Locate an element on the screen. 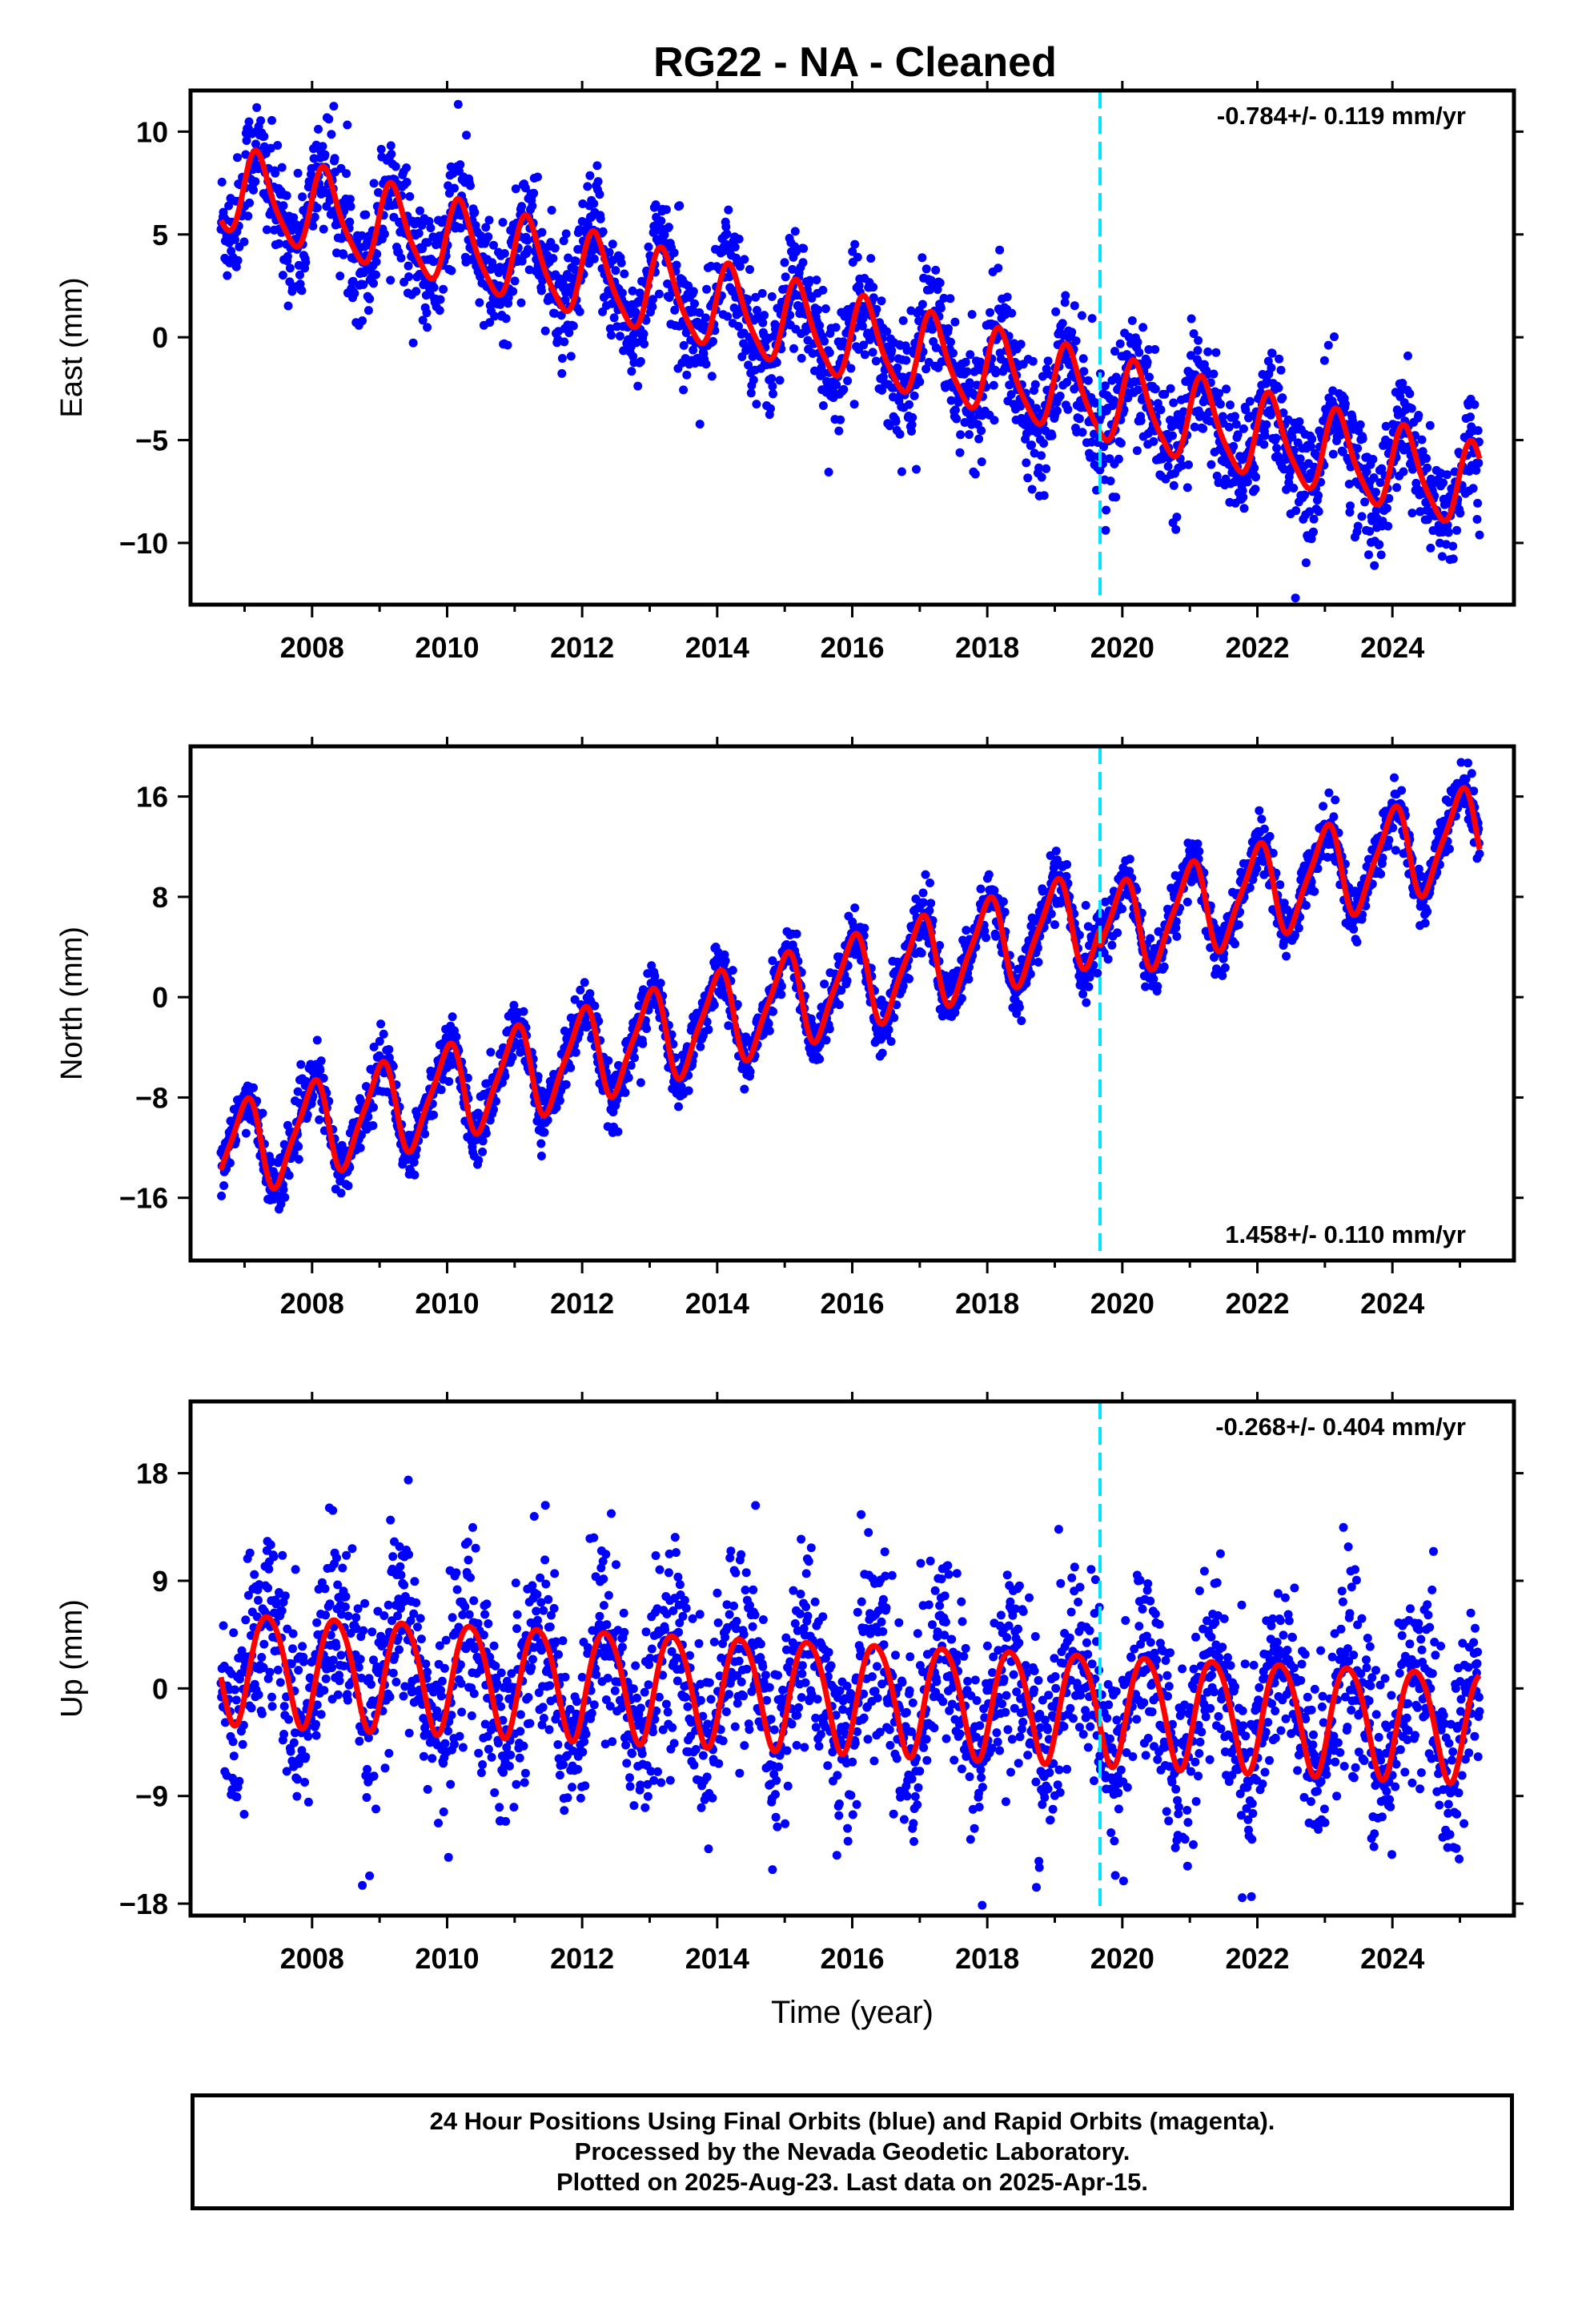 Image resolution: width=1582 pixels, height=2324 pixels. y-tick-label: −10 is located at coordinates (144, 543).